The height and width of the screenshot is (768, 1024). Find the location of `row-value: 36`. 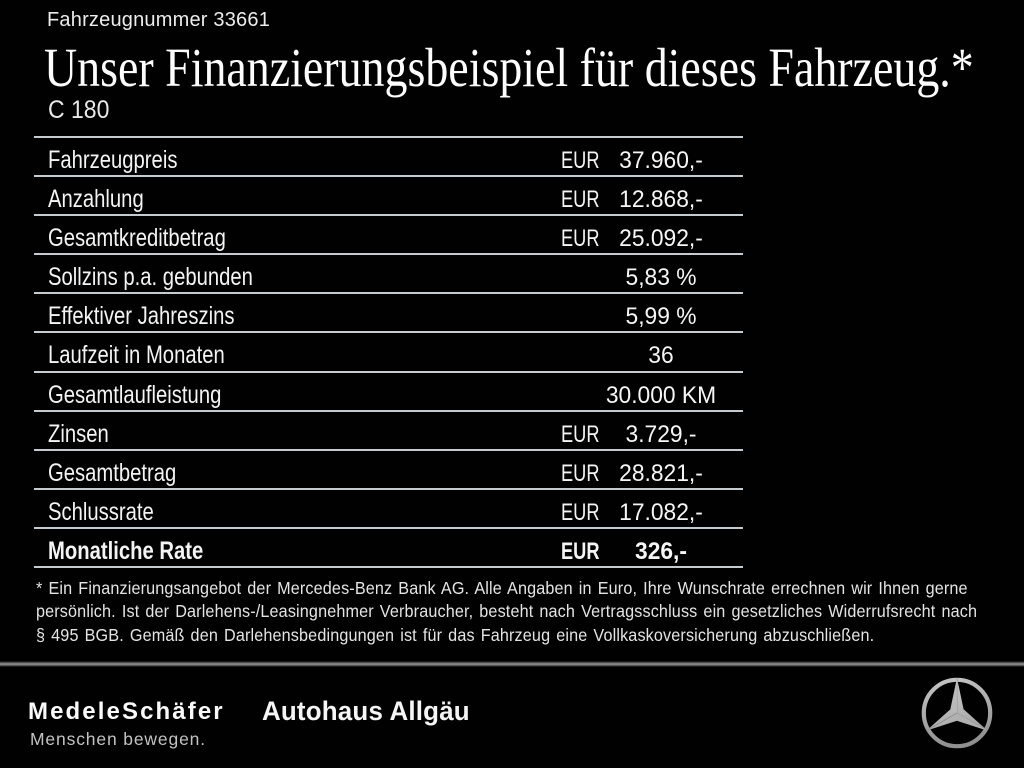

row-value: 36 is located at coordinates (661, 356).